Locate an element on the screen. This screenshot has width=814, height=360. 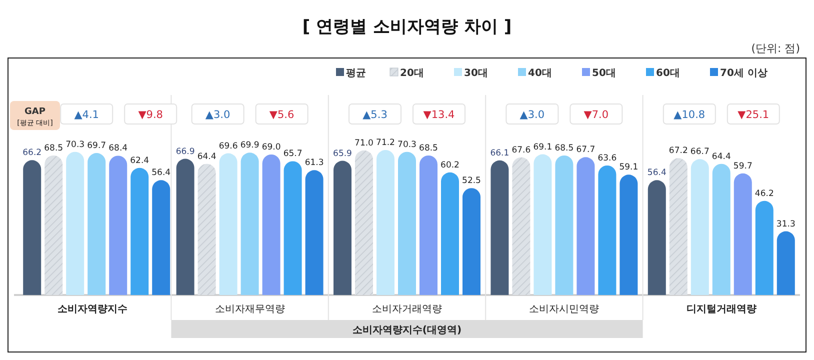
data-label: 69.9 is located at coordinates (250, 145).